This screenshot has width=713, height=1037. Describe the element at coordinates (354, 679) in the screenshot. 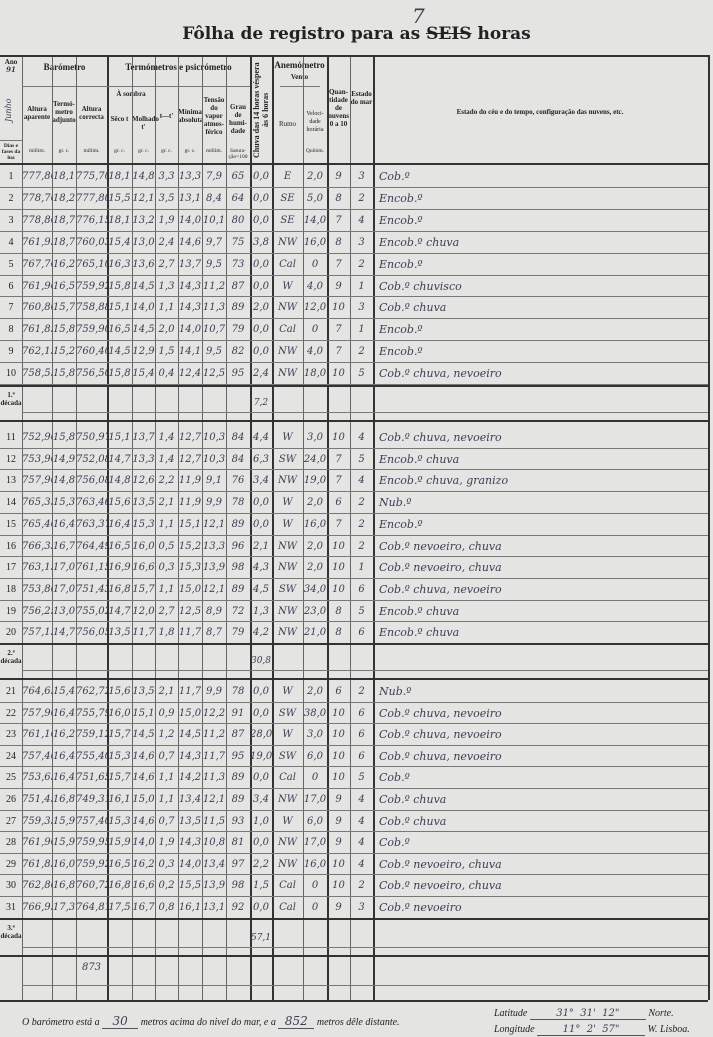

I see `decade-bottom-rule` at that location.